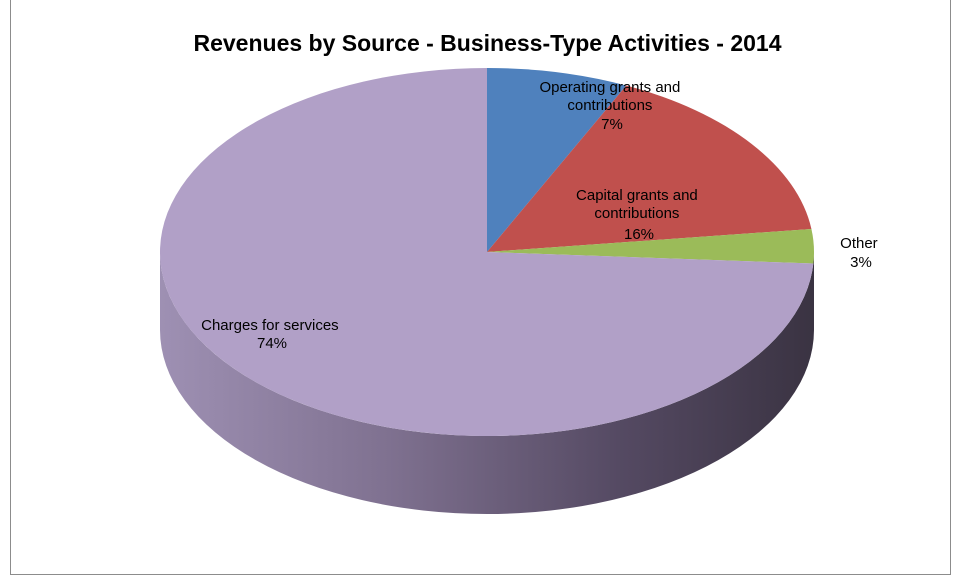  Describe the element at coordinates (861, 253) in the screenshot. I see `slice-label-other: Other 3%` at that location.